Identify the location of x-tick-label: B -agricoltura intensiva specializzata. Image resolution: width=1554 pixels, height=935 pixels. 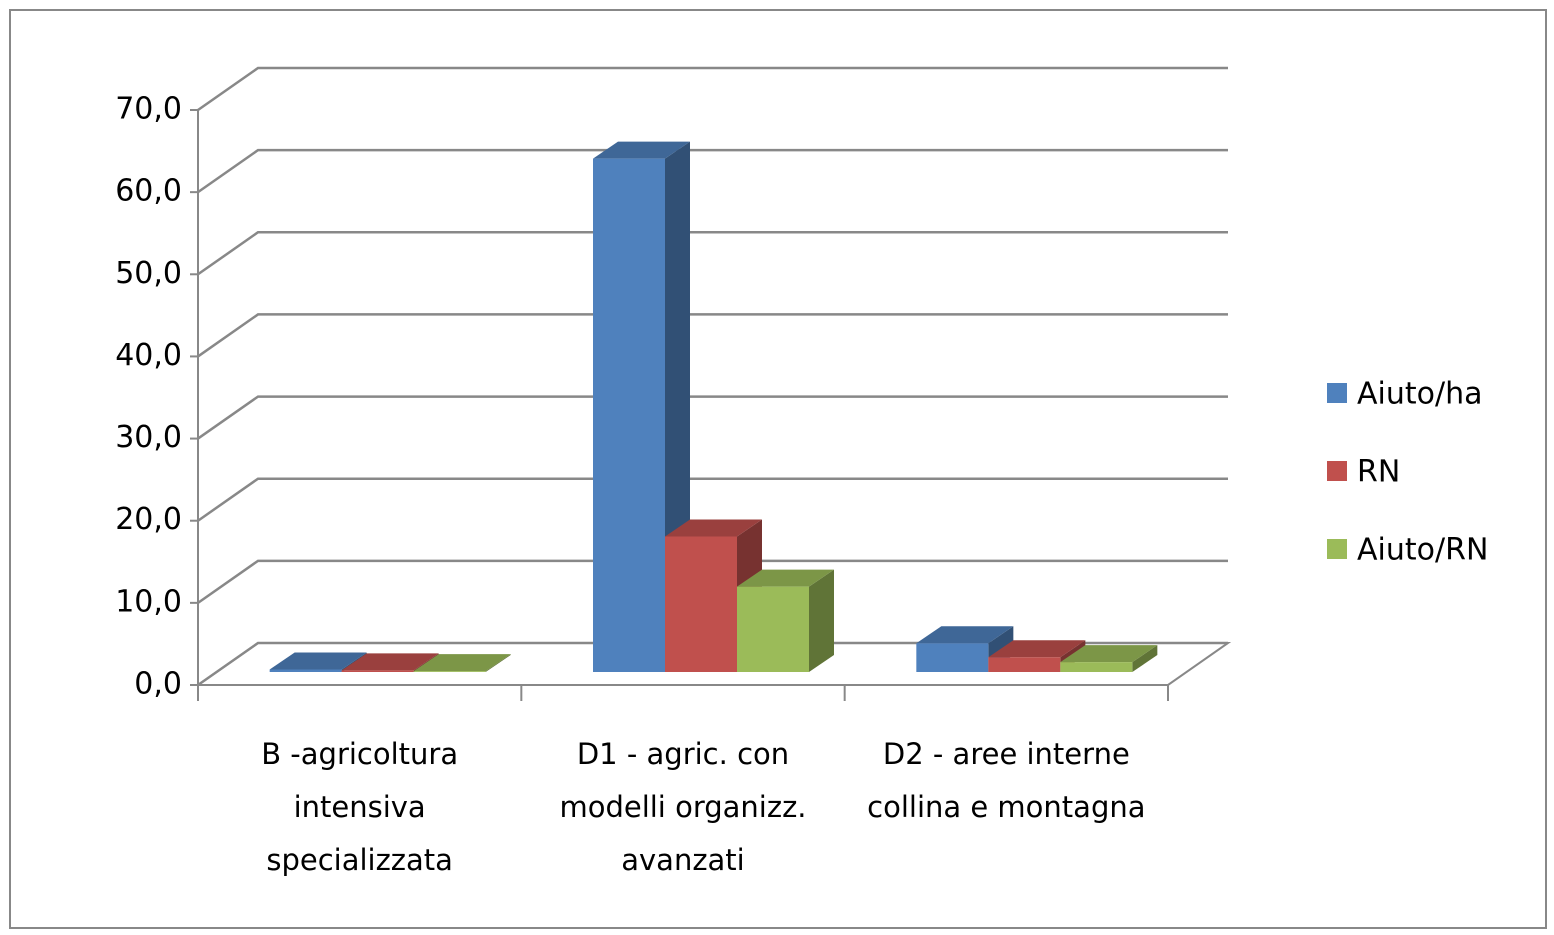
(360, 807).